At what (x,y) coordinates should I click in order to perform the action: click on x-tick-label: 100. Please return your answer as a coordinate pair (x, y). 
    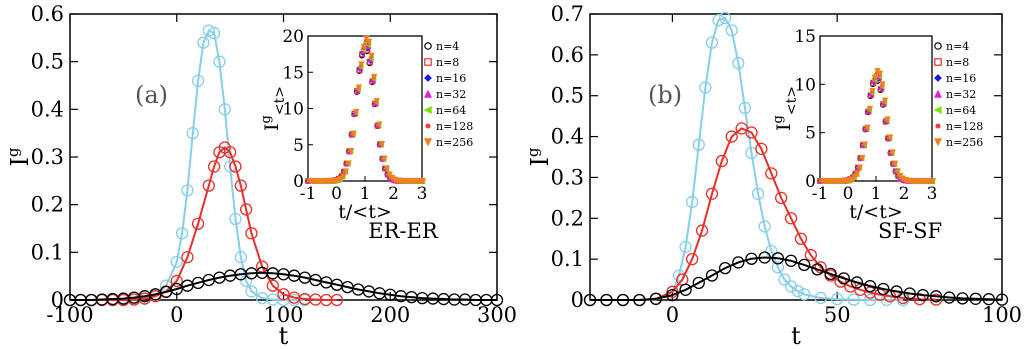
    Looking at the image, I should click on (1002, 315).